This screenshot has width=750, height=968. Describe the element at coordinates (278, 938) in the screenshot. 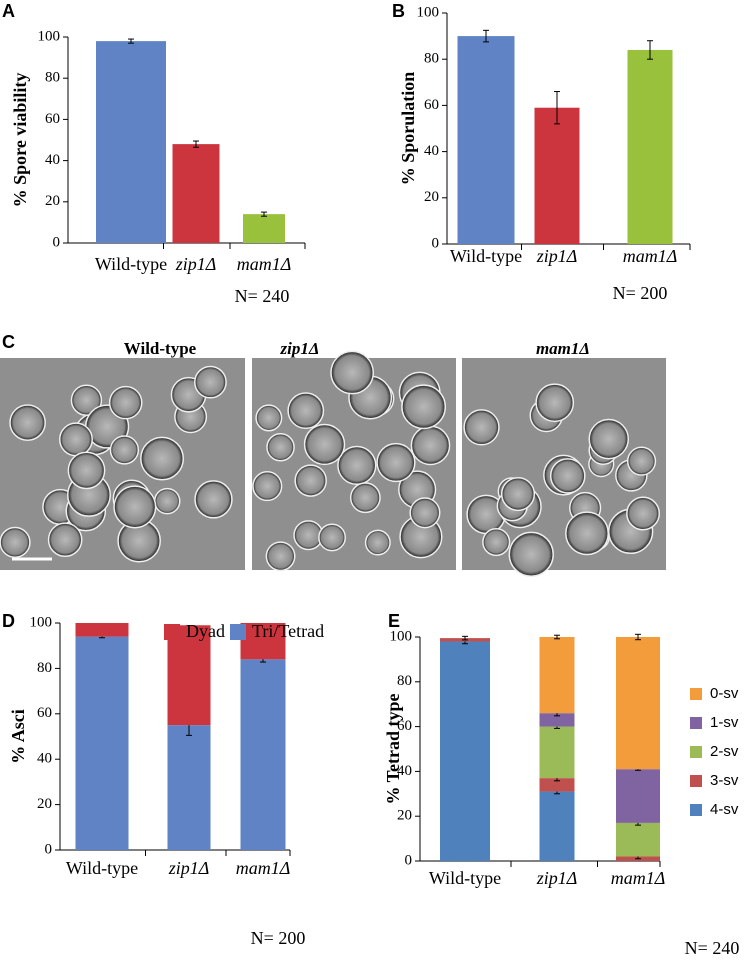

I see `sample-size-note: N= 200` at that location.